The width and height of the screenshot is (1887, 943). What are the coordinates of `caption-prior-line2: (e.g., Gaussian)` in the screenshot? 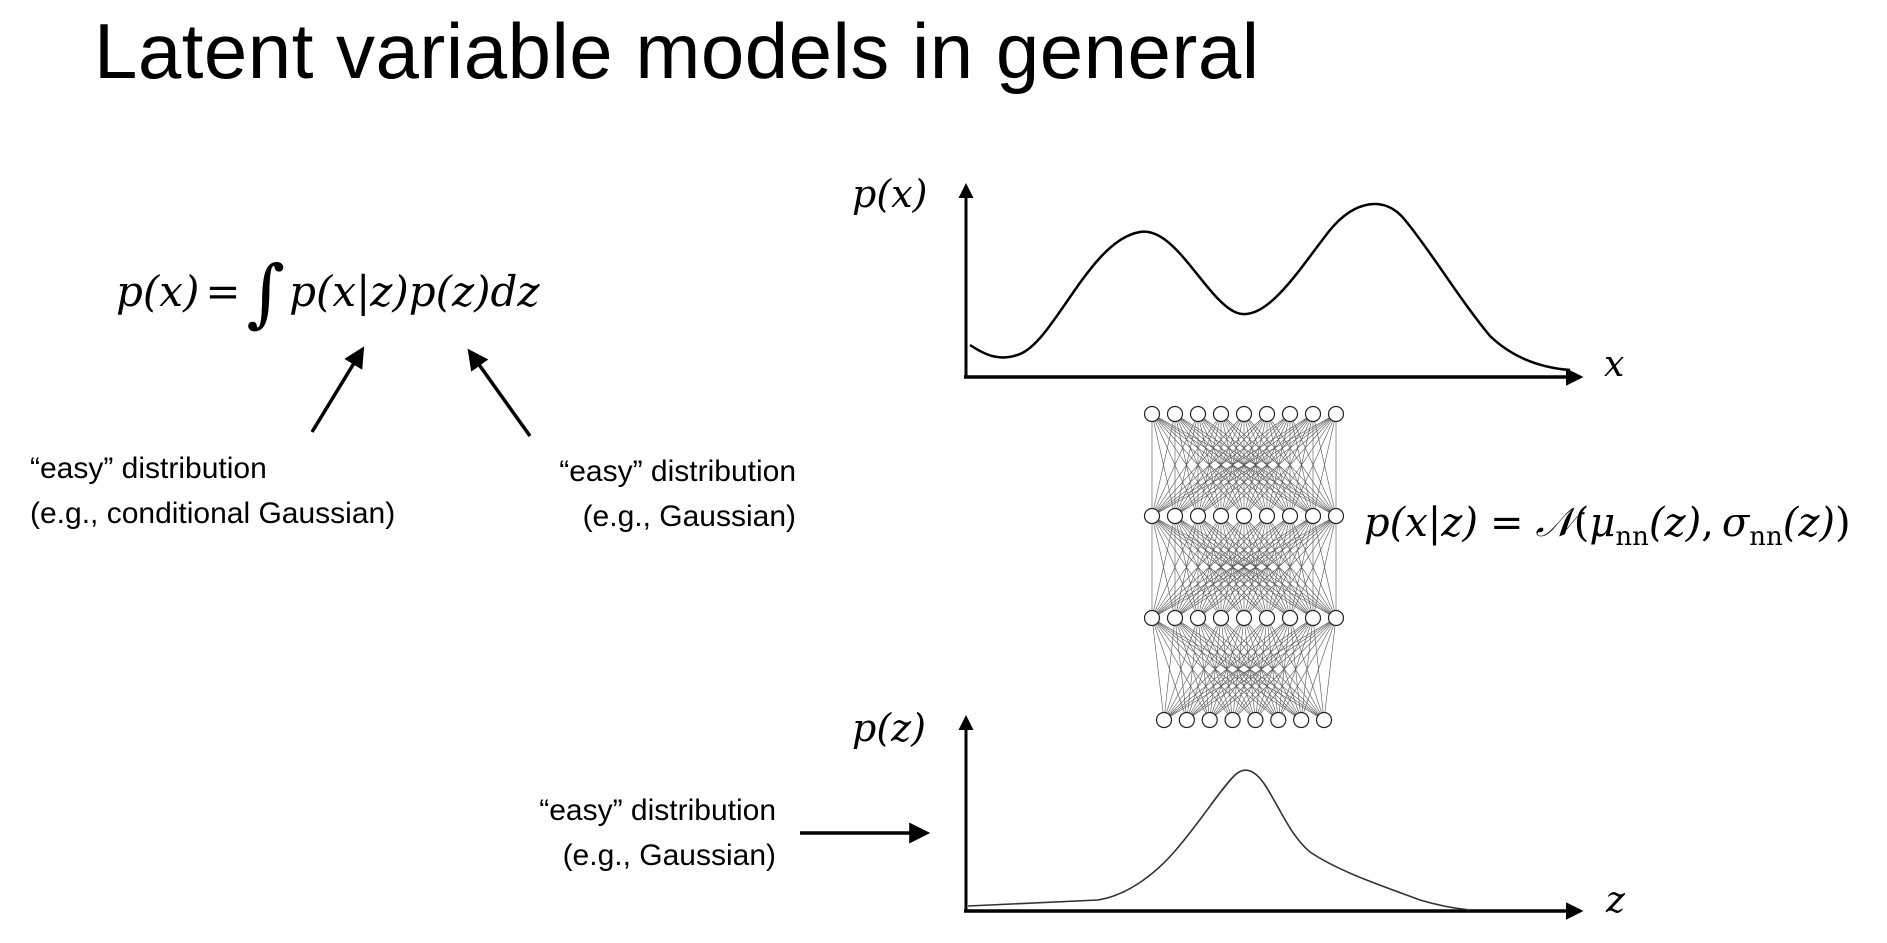 It's located at (689, 516).